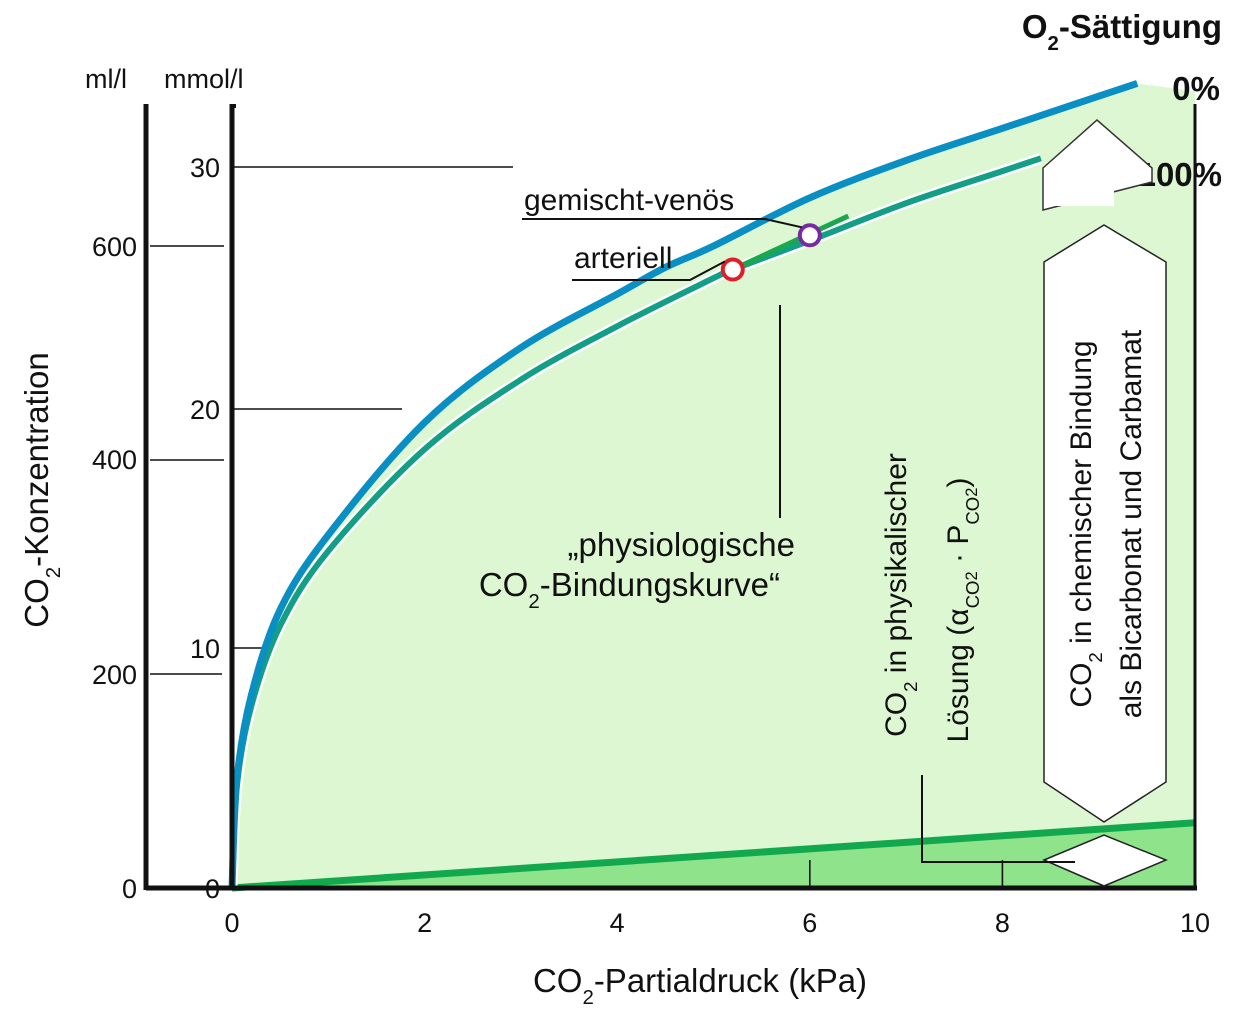  Describe the element at coordinates (1122, 31) in the screenshot. I see `saturation-title: O2-Sättigung` at that location.